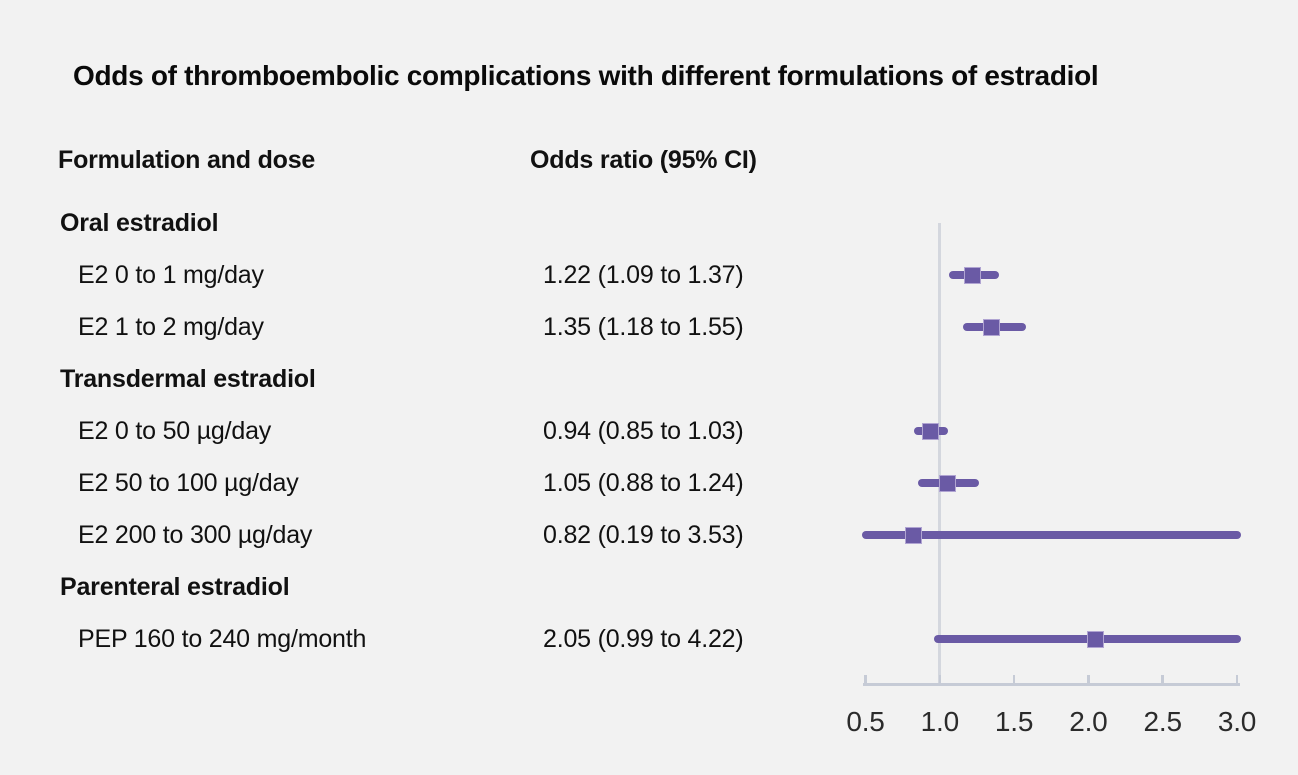 The image size is (1298, 775). I want to click on row-label-e2-50-to-100-ug-day: E2 50 to 100 µg/day, so click(188, 482).